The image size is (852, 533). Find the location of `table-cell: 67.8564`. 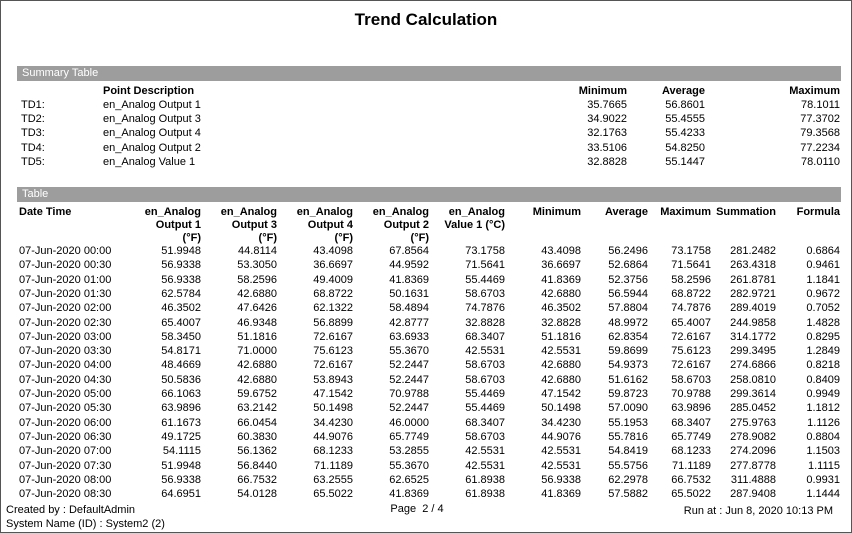

table-cell: 67.8564 is located at coordinates (409, 251).